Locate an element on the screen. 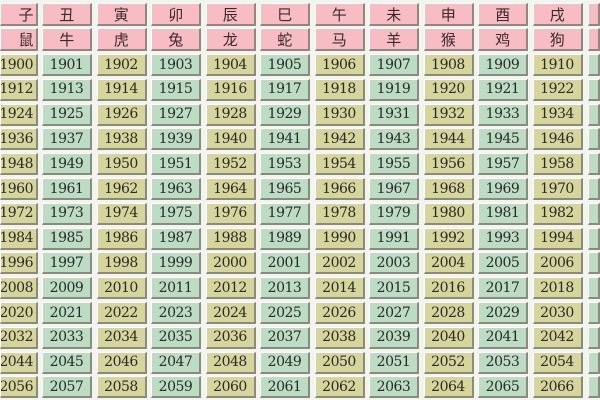 The width and height of the screenshot is (600, 400). header-branch-cell: 申 is located at coordinates (448, 14).